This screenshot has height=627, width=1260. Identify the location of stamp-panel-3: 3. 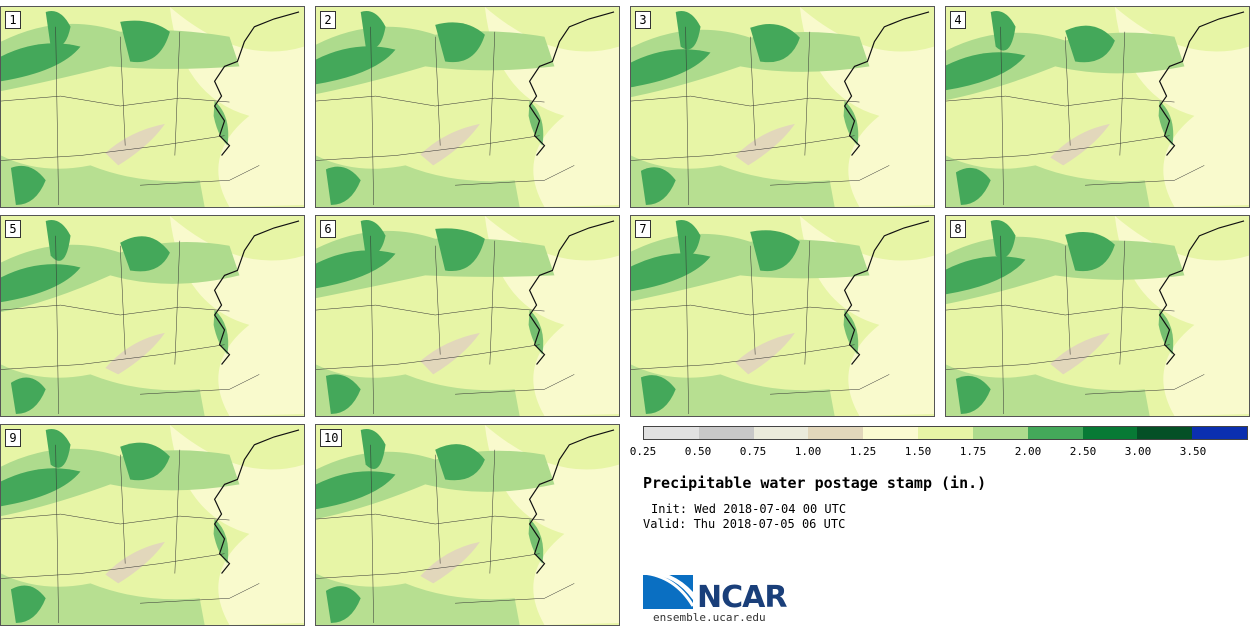
(782, 107).